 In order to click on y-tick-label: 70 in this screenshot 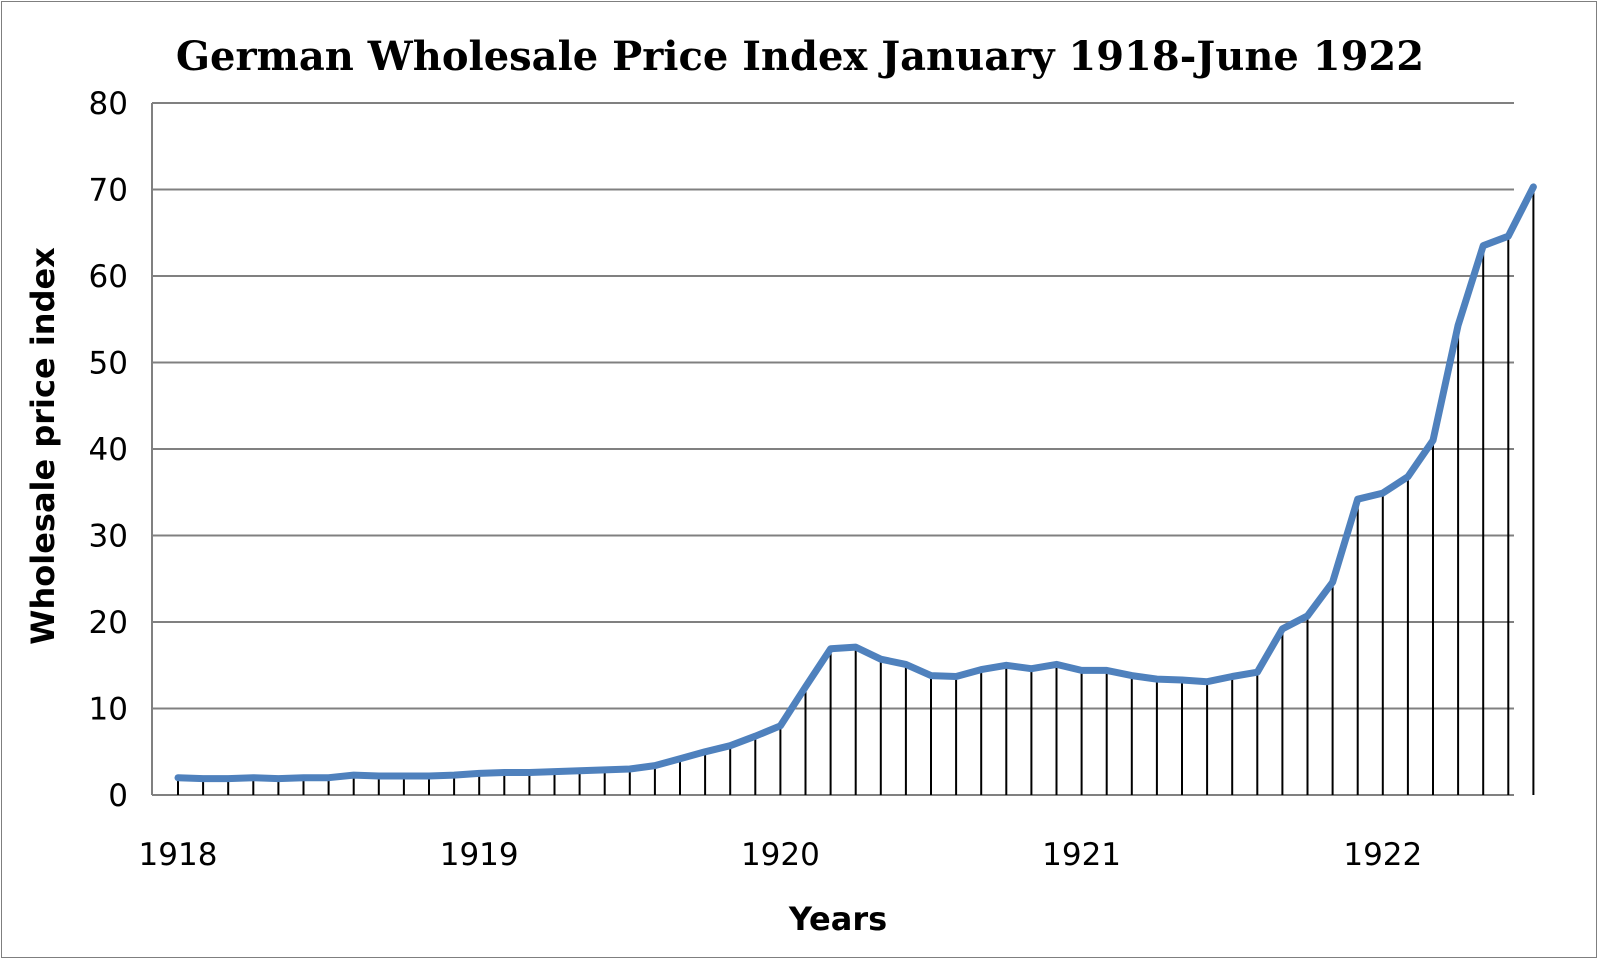, I will do `click(108, 191)`.